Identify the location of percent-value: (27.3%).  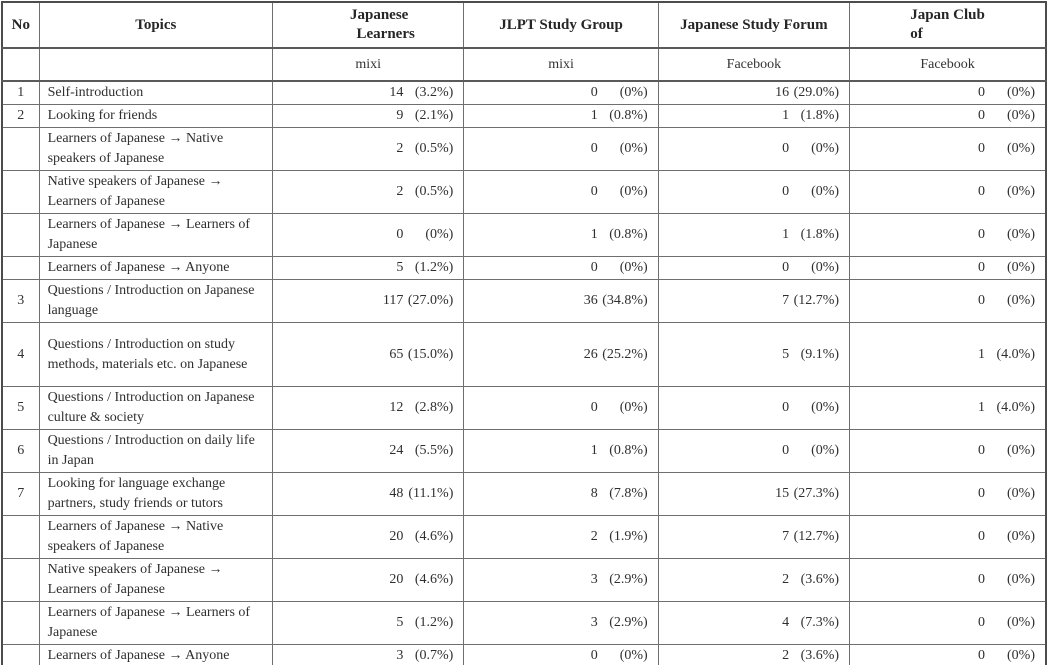
(816, 493).